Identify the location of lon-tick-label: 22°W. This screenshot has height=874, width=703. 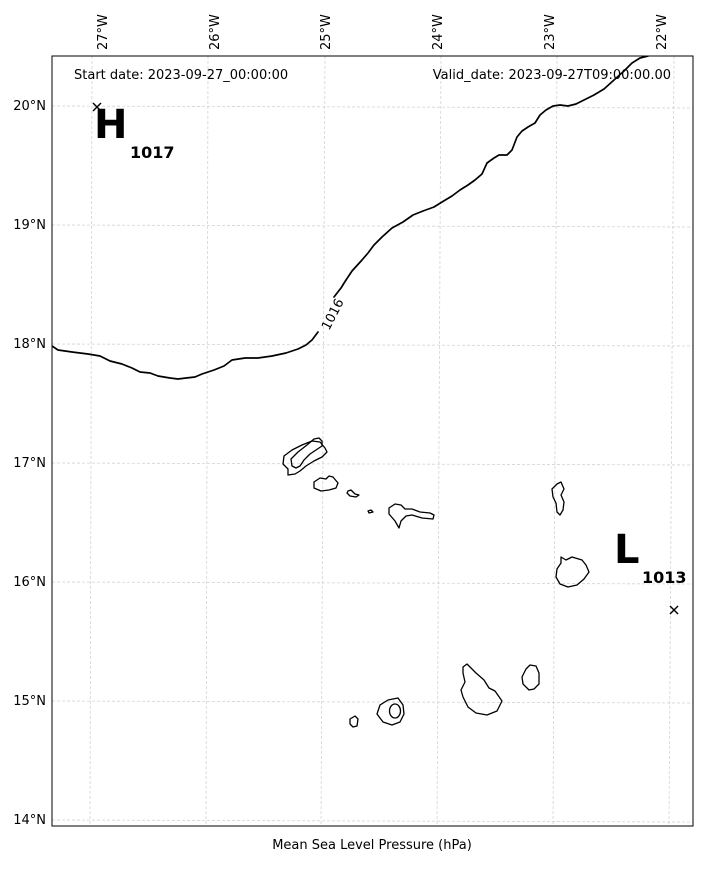
(662, 32).